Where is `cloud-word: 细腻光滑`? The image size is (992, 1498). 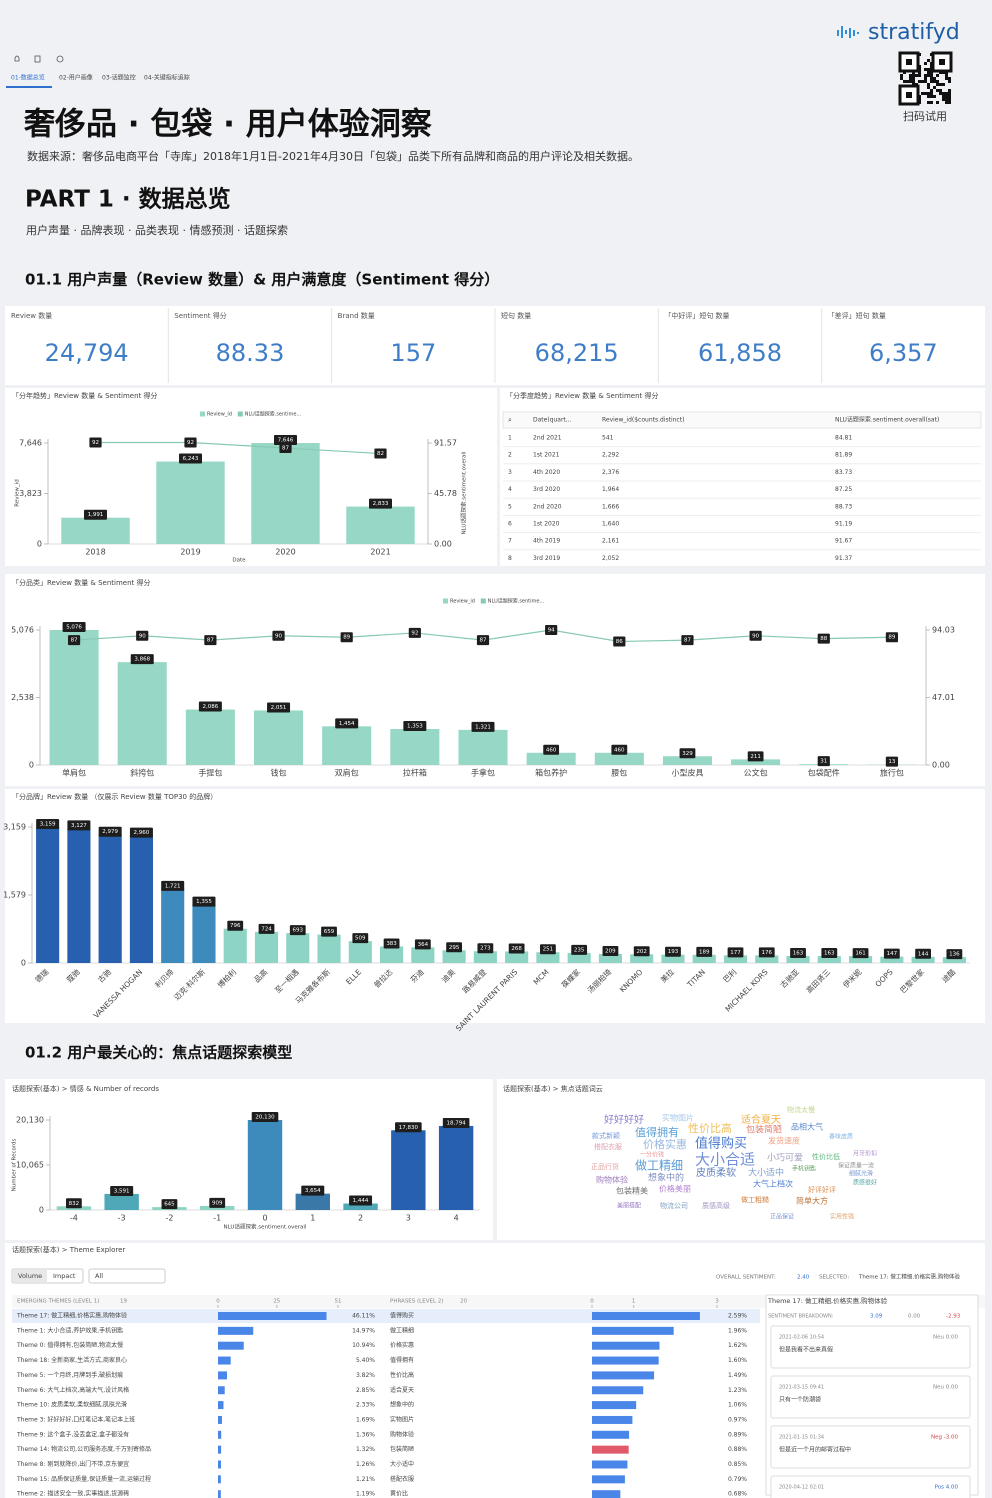
cloud-word: 细腻光滑 is located at coordinates (861, 1174).